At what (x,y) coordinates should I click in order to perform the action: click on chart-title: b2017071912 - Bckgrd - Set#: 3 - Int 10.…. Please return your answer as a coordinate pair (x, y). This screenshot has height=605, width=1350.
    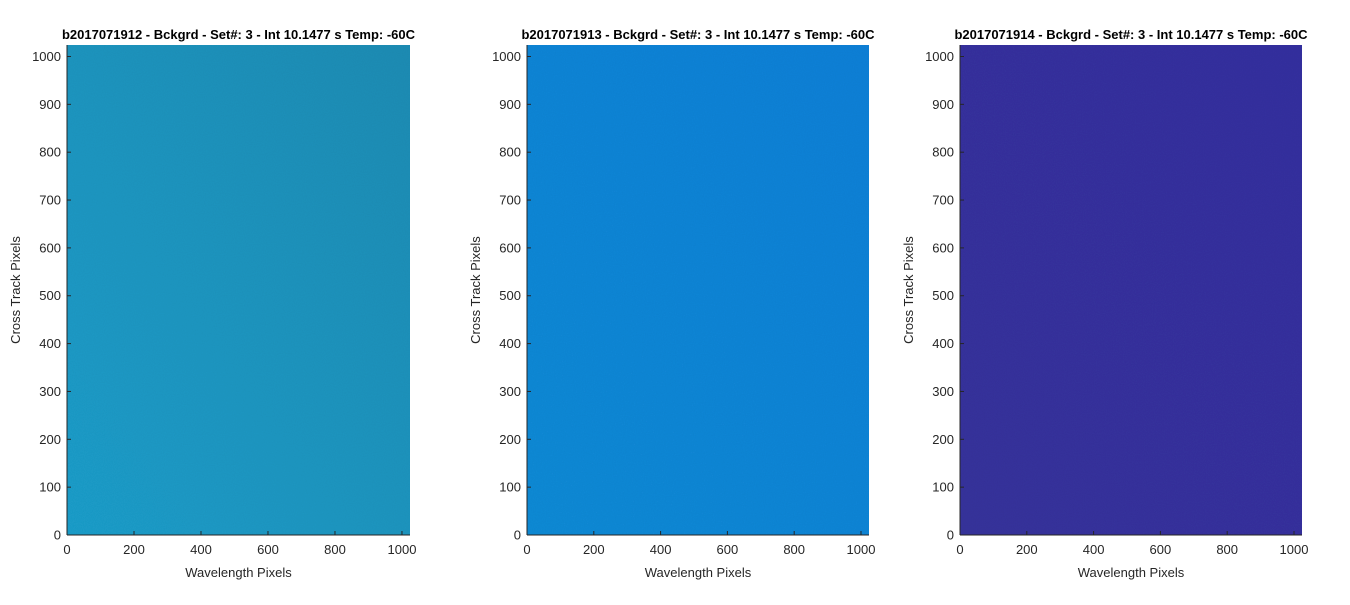
    Looking at the image, I should click on (239, 34).